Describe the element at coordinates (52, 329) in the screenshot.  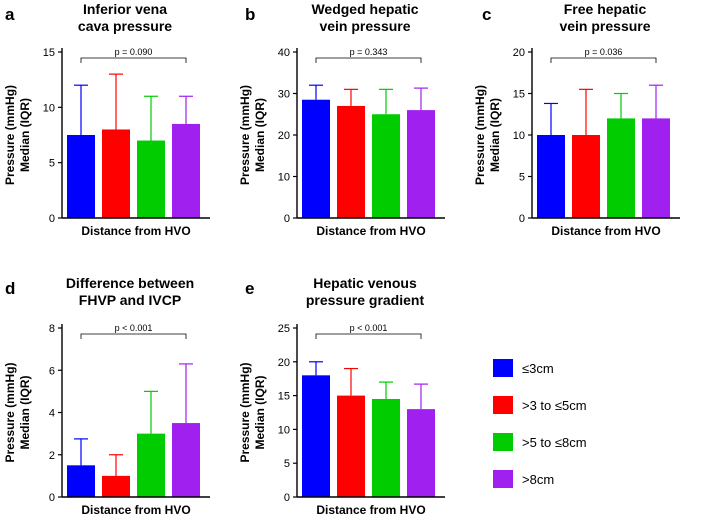
I see `panel-d-ytick-label: 8` at that location.